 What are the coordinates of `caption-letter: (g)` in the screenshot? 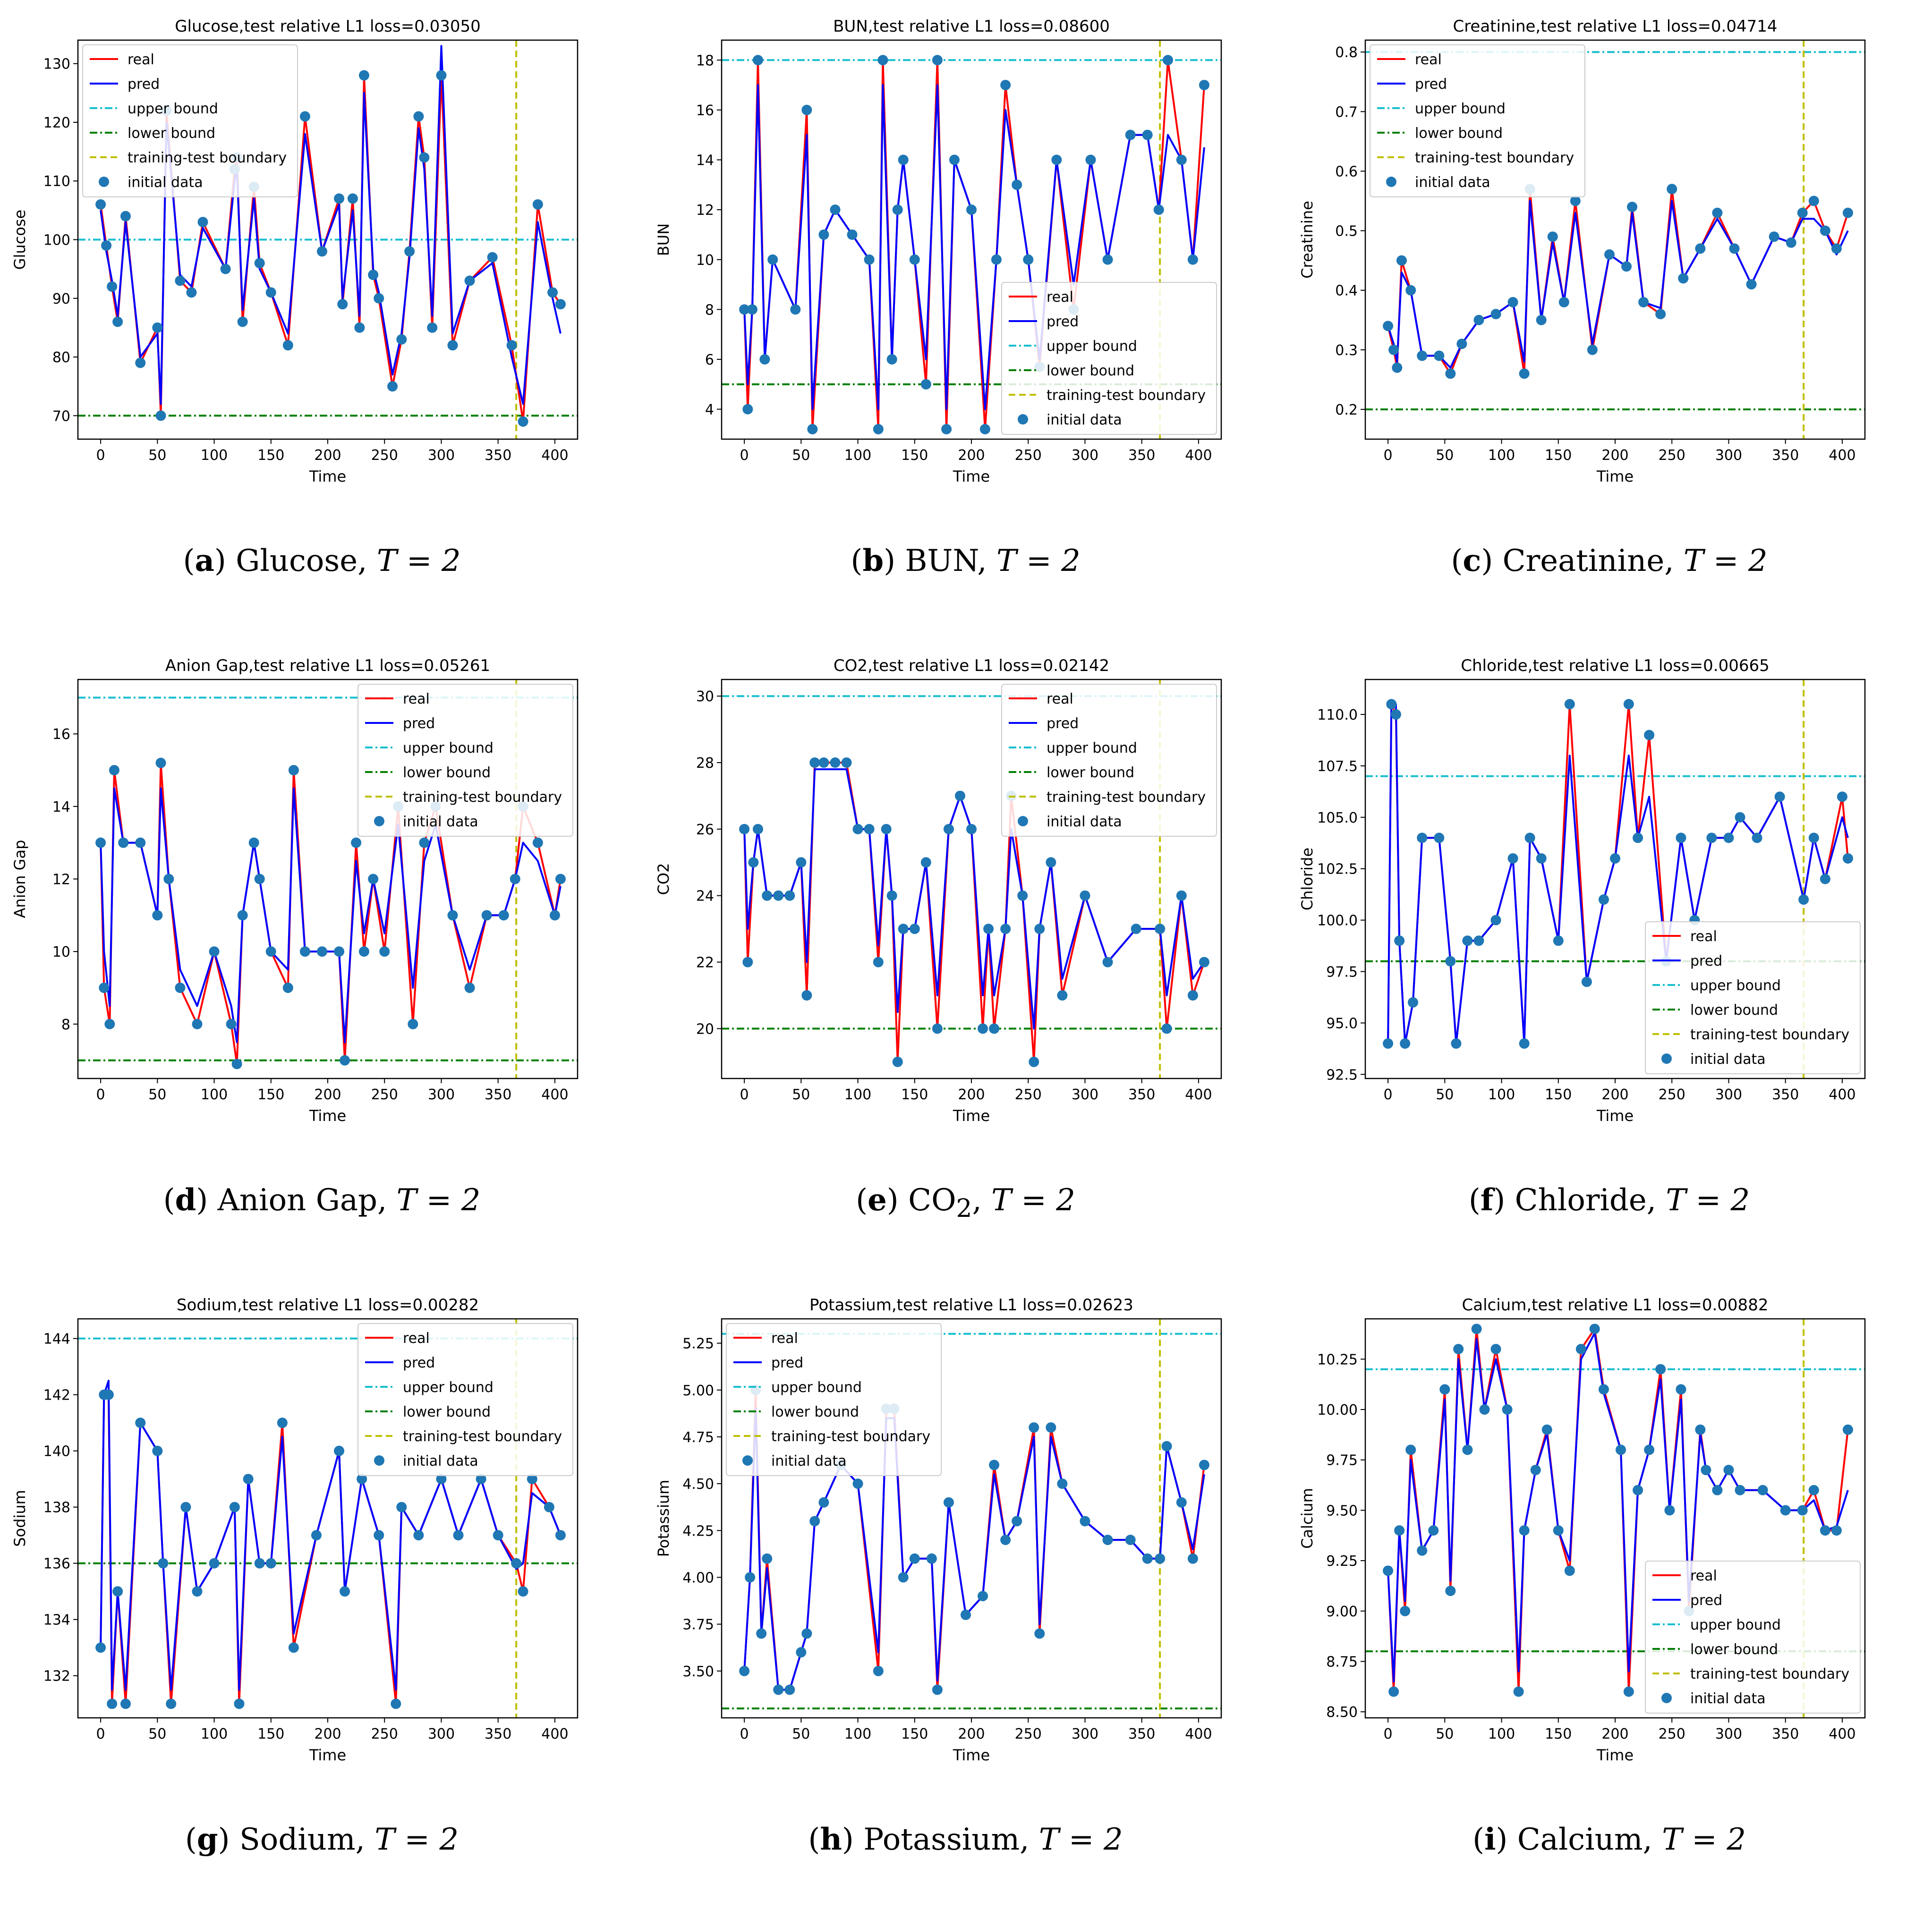 It's located at (212, 1839).